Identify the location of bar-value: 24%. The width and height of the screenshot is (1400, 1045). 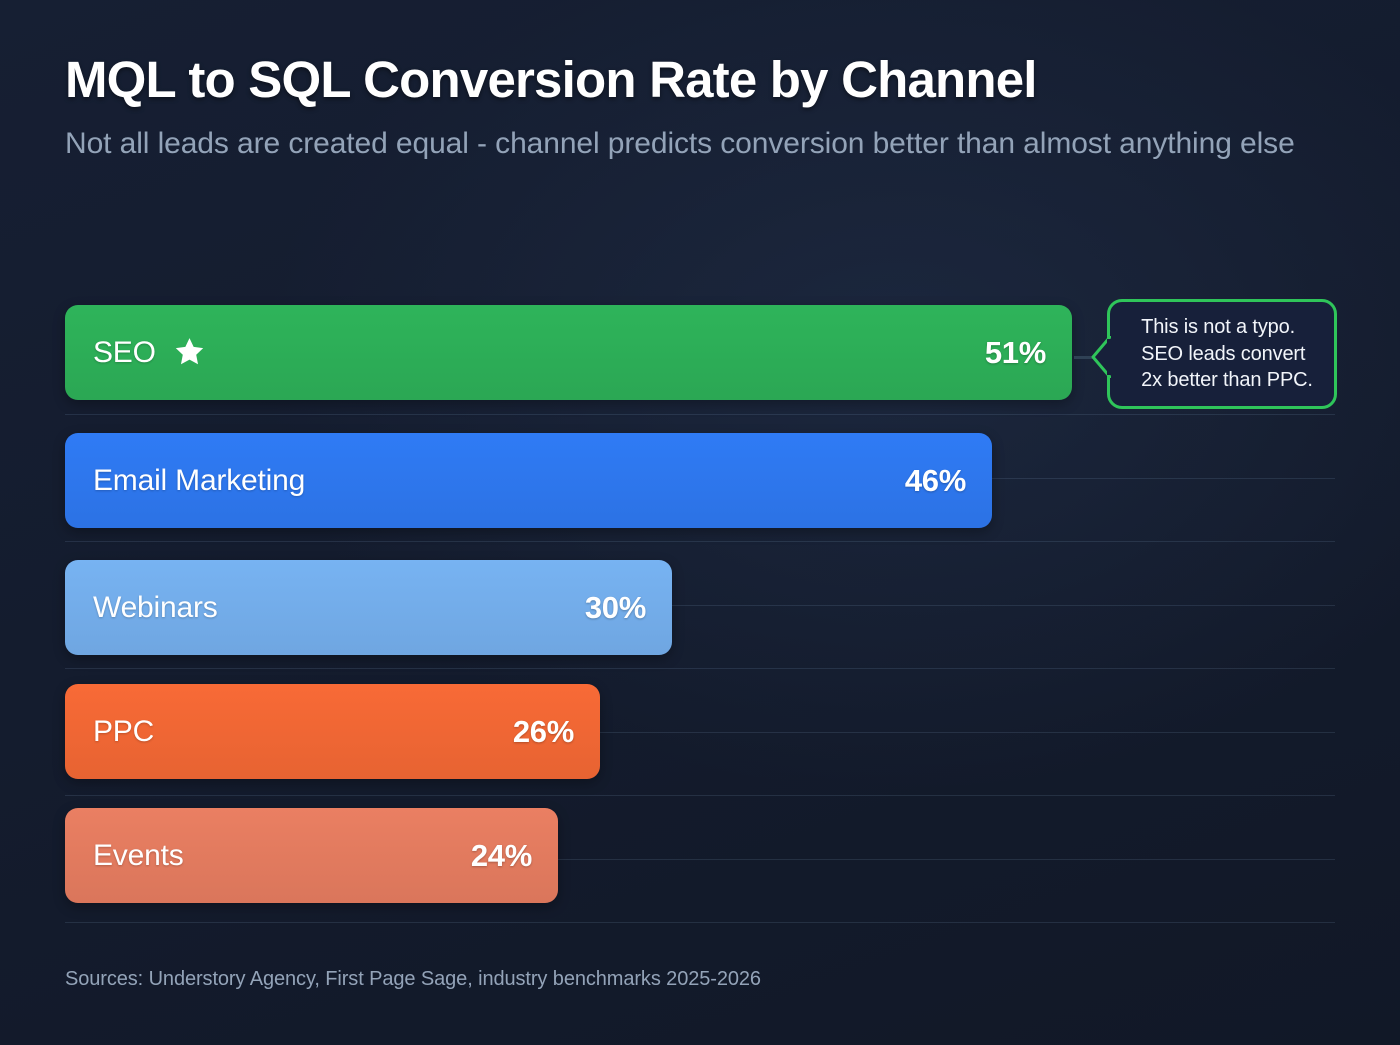
(501, 855).